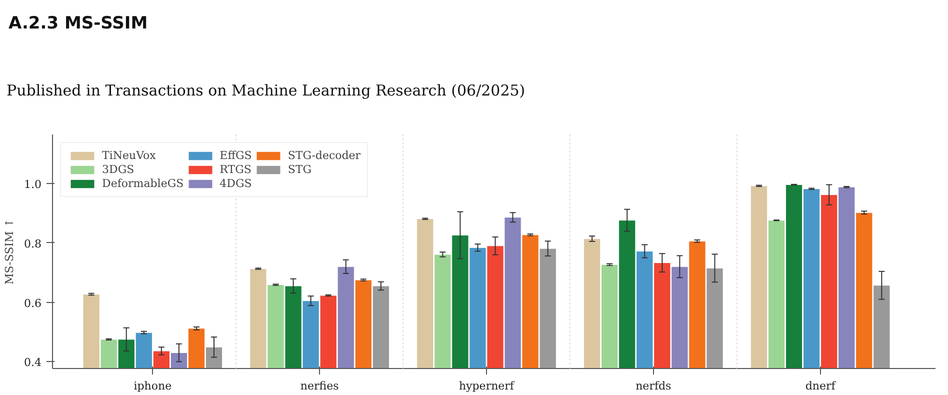  What do you see at coordinates (78, 24) in the screenshot?
I see `chart-title: A.2.3 MS-SSIM` at bounding box center [78, 24].